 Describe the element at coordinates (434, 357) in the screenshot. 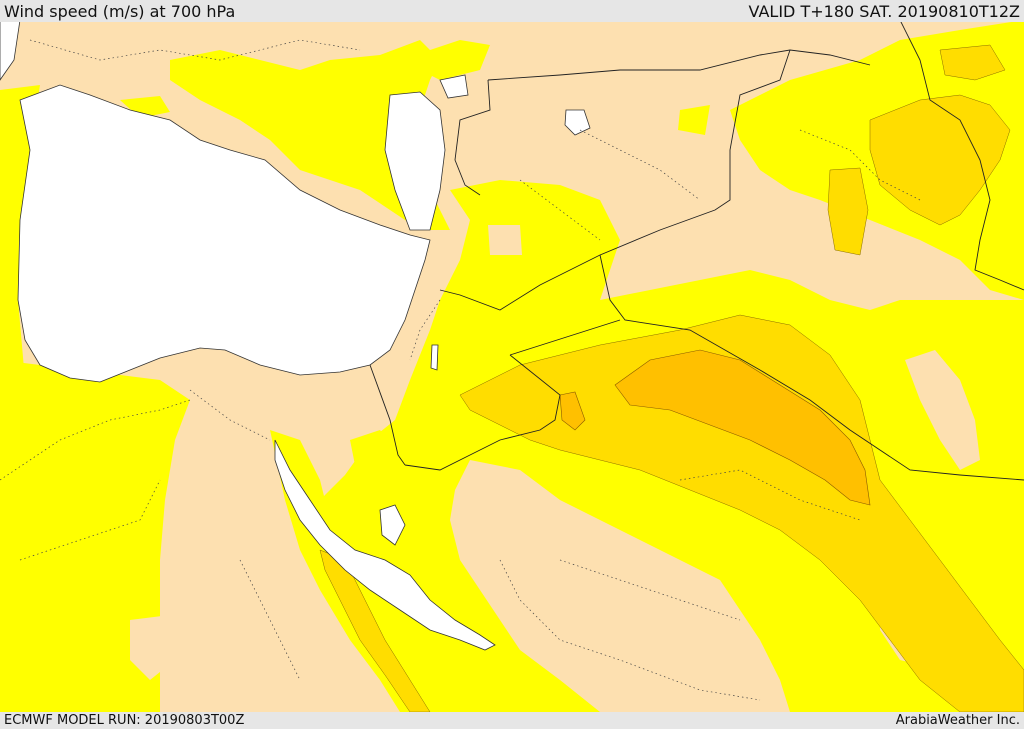

I see `dead-sea` at that location.